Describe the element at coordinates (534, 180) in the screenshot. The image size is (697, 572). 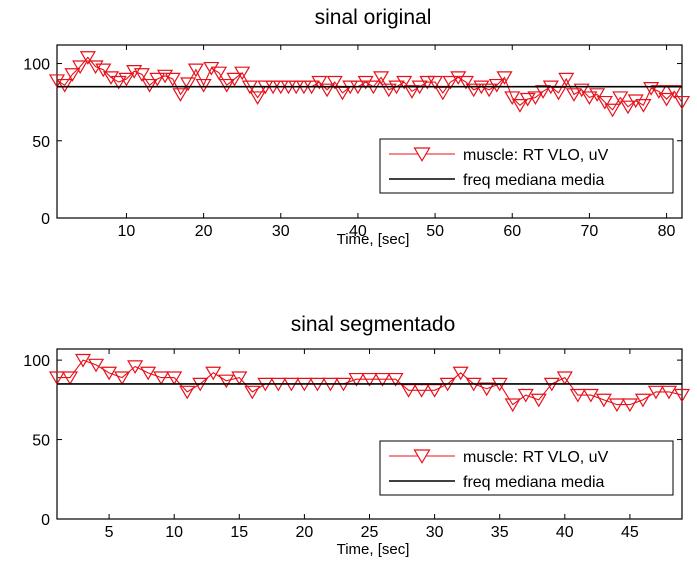
I see `legend-label: freq mediana media` at that location.